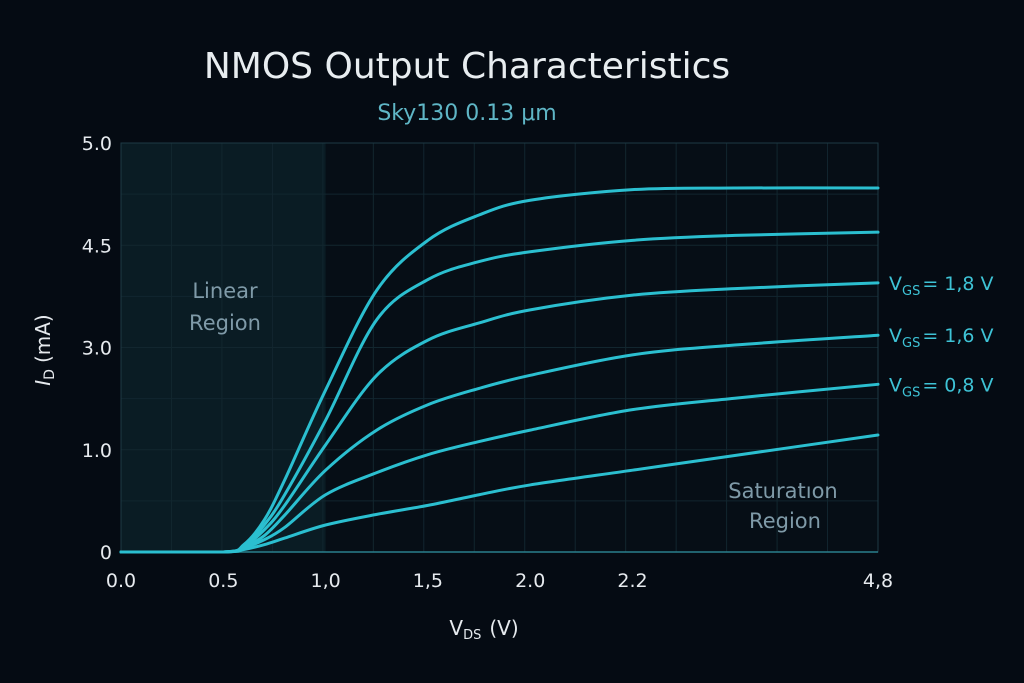 This screenshot has height=683, width=1024. Describe the element at coordinates (97, 451) in the screenshot. I see `y-tick-label: 1.0` at that location.